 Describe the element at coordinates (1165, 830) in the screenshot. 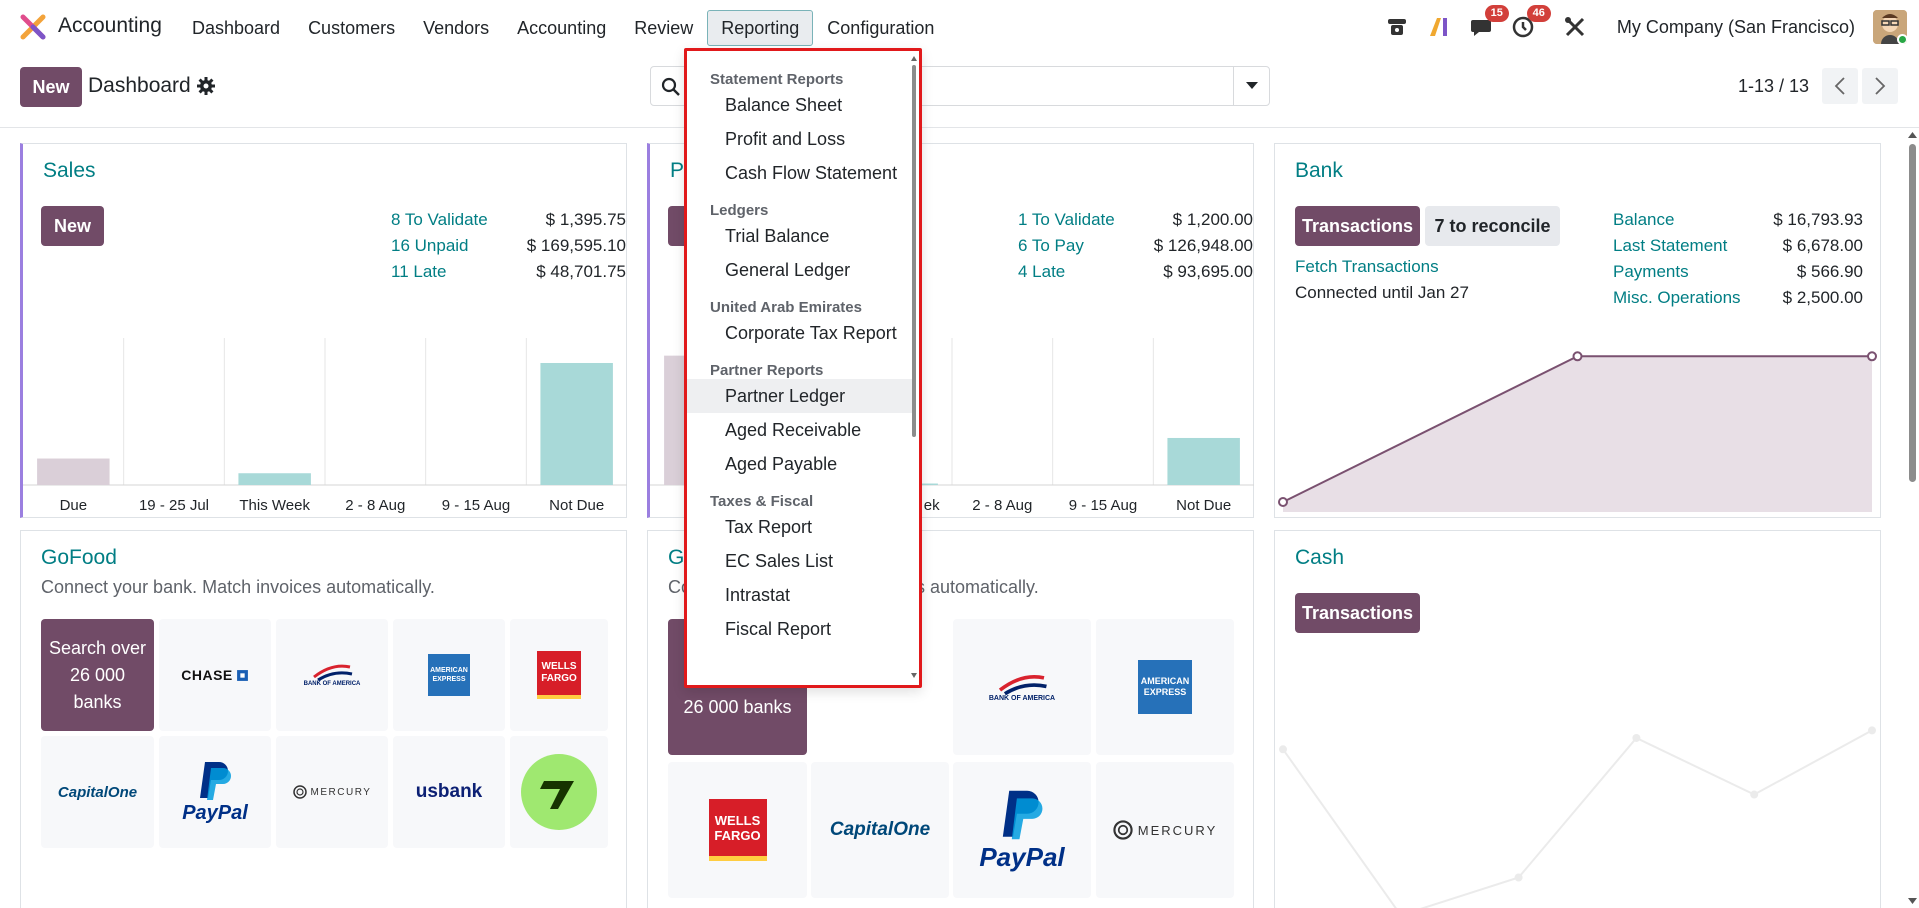

I see `second-bank-tile-mercury: MERCURY` at that location.